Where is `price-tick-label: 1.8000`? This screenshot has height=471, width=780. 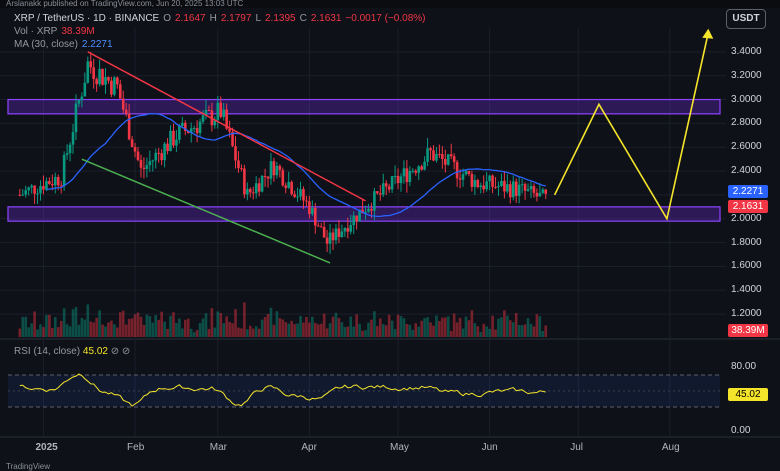
price-tick-label: 1.8000 is located at coordinates (746, 242).